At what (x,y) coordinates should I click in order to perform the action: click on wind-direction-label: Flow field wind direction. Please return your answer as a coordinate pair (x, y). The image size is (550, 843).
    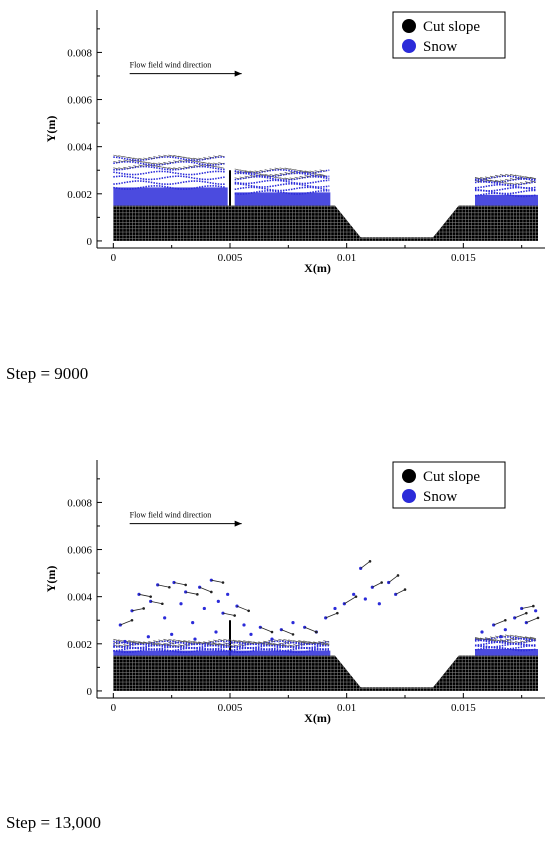
    Looking at the image, I should click on (171, 515).